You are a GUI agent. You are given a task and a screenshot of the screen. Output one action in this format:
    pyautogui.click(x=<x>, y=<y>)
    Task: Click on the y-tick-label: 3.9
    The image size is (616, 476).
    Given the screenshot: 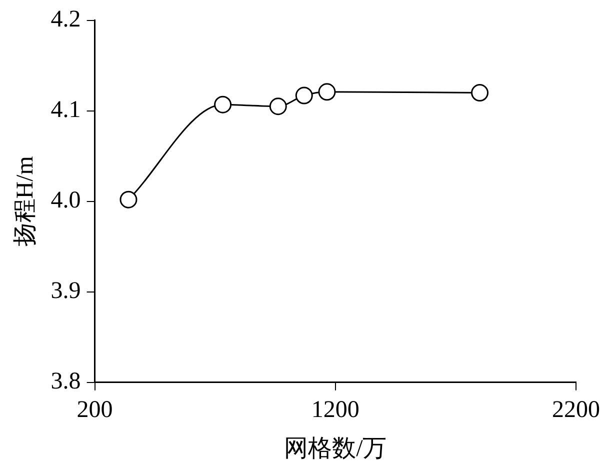 What is the action you would take?
    pyautogui.click(x=65, y=291)
    